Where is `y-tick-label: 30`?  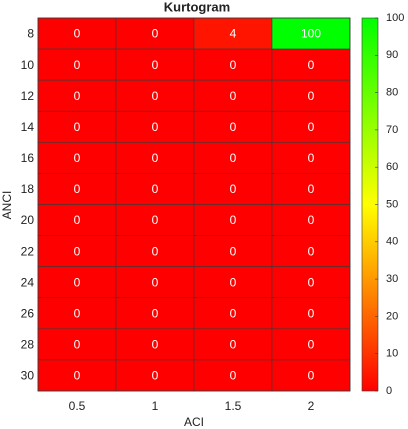 y-tick-label: 30 is located at coordinates (28, 376).